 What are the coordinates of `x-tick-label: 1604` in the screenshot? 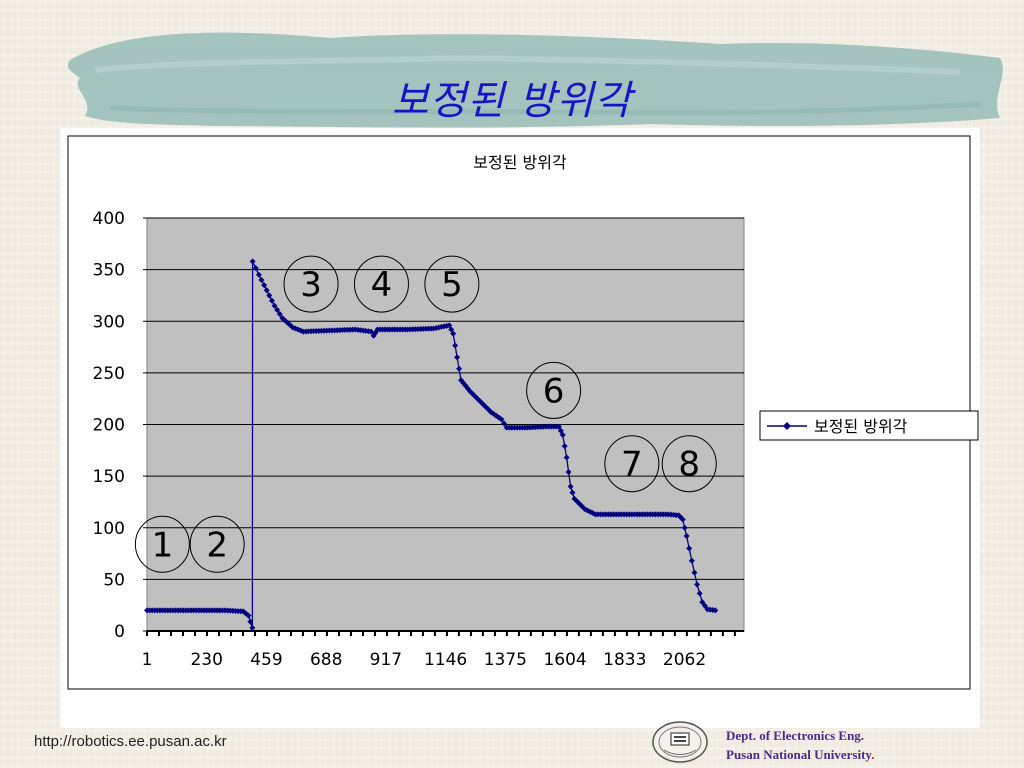 It's located at (564, 660).